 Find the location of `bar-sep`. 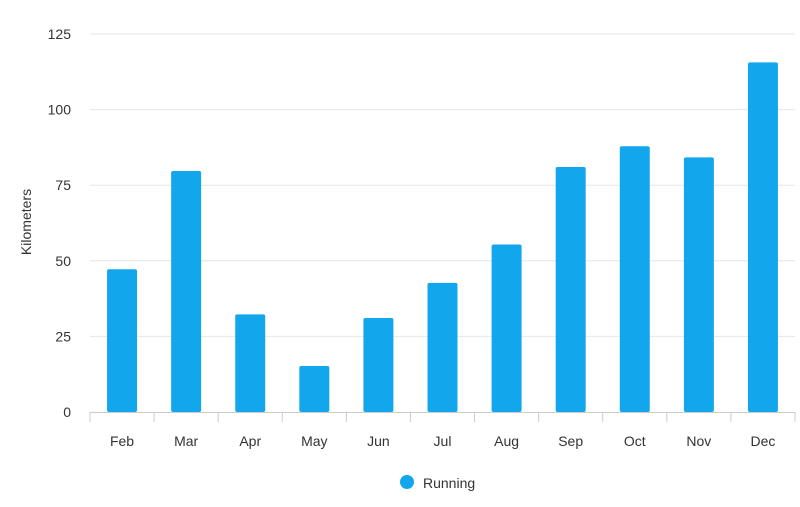

bar-sep is located at coordinates (570, 289).